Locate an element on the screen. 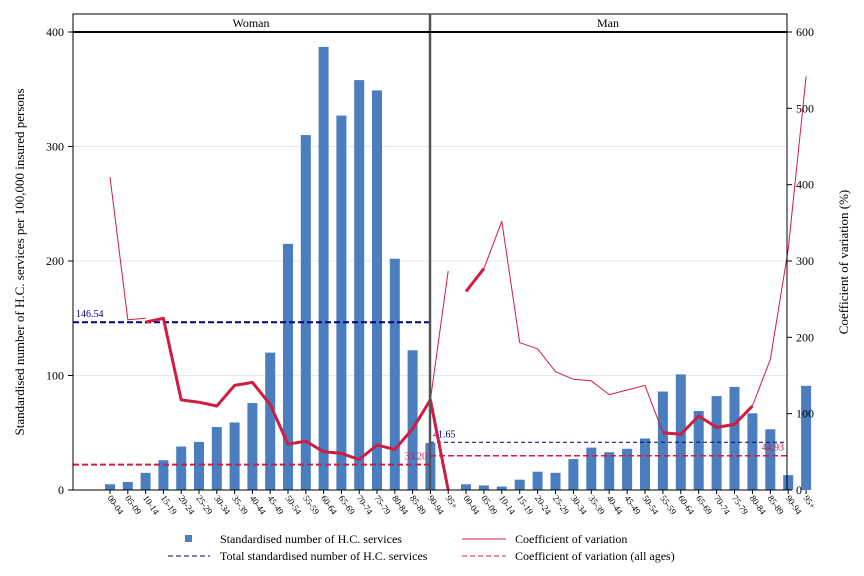  y-left-tick-label: 400 is located at coordinates (55, 32).